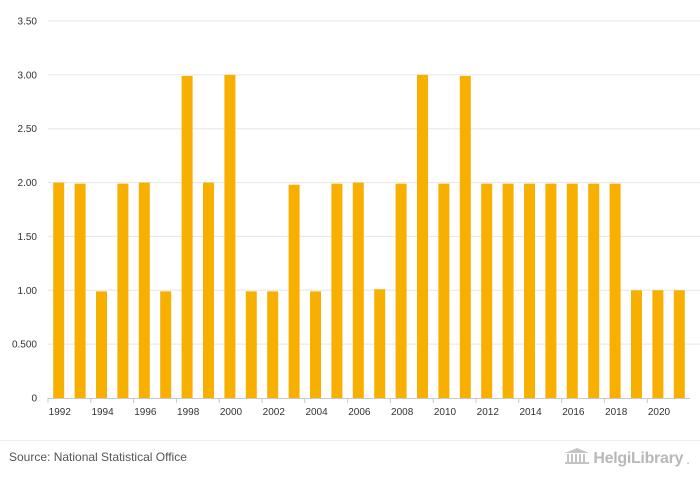 Image resolution: width=700 pixels, height=483 pixels. Describe the element at coordinates (59, 290) in the screenshot. I see `bar-1992` at that location.